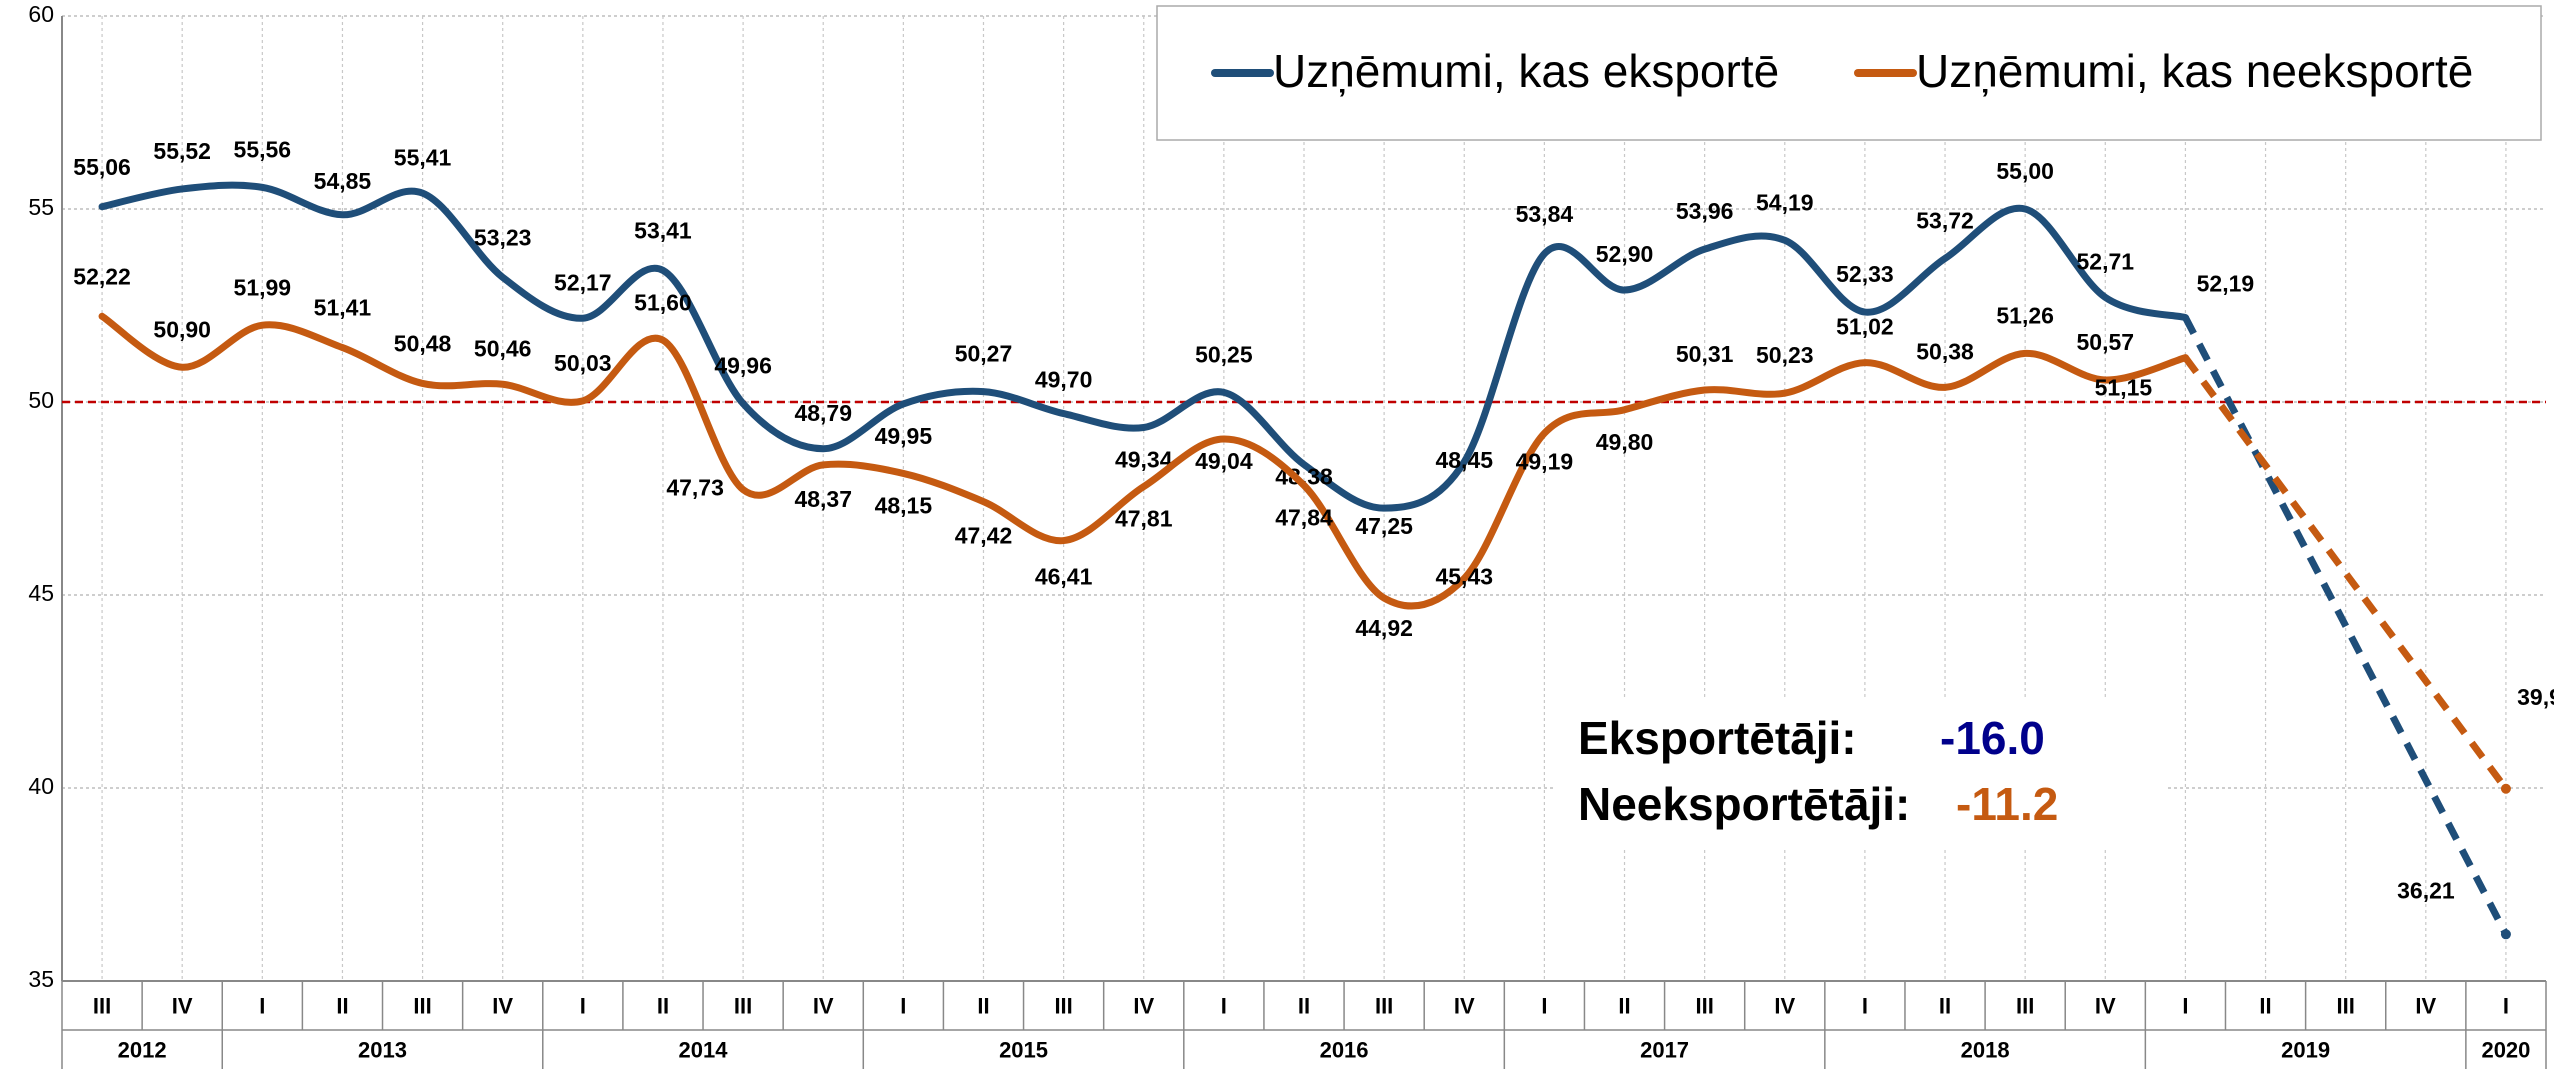 This screenshot has width=2554, height=1069. I want to click on data-label: 51,99, so click(263, 287).